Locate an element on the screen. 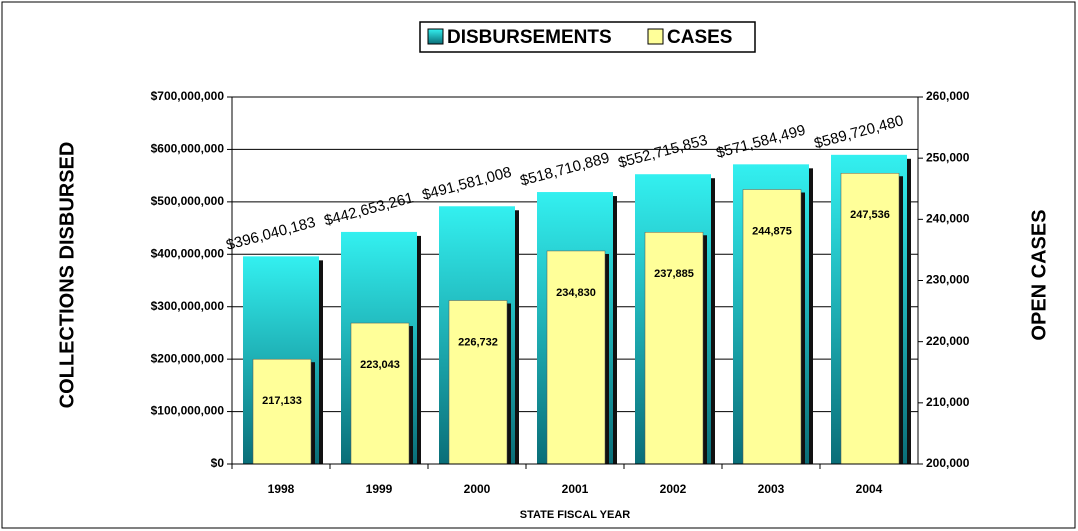 The height and width of the screenshot is (531, 1078). y2-tick-label: 260,000 is located at coordinates (948, 96).